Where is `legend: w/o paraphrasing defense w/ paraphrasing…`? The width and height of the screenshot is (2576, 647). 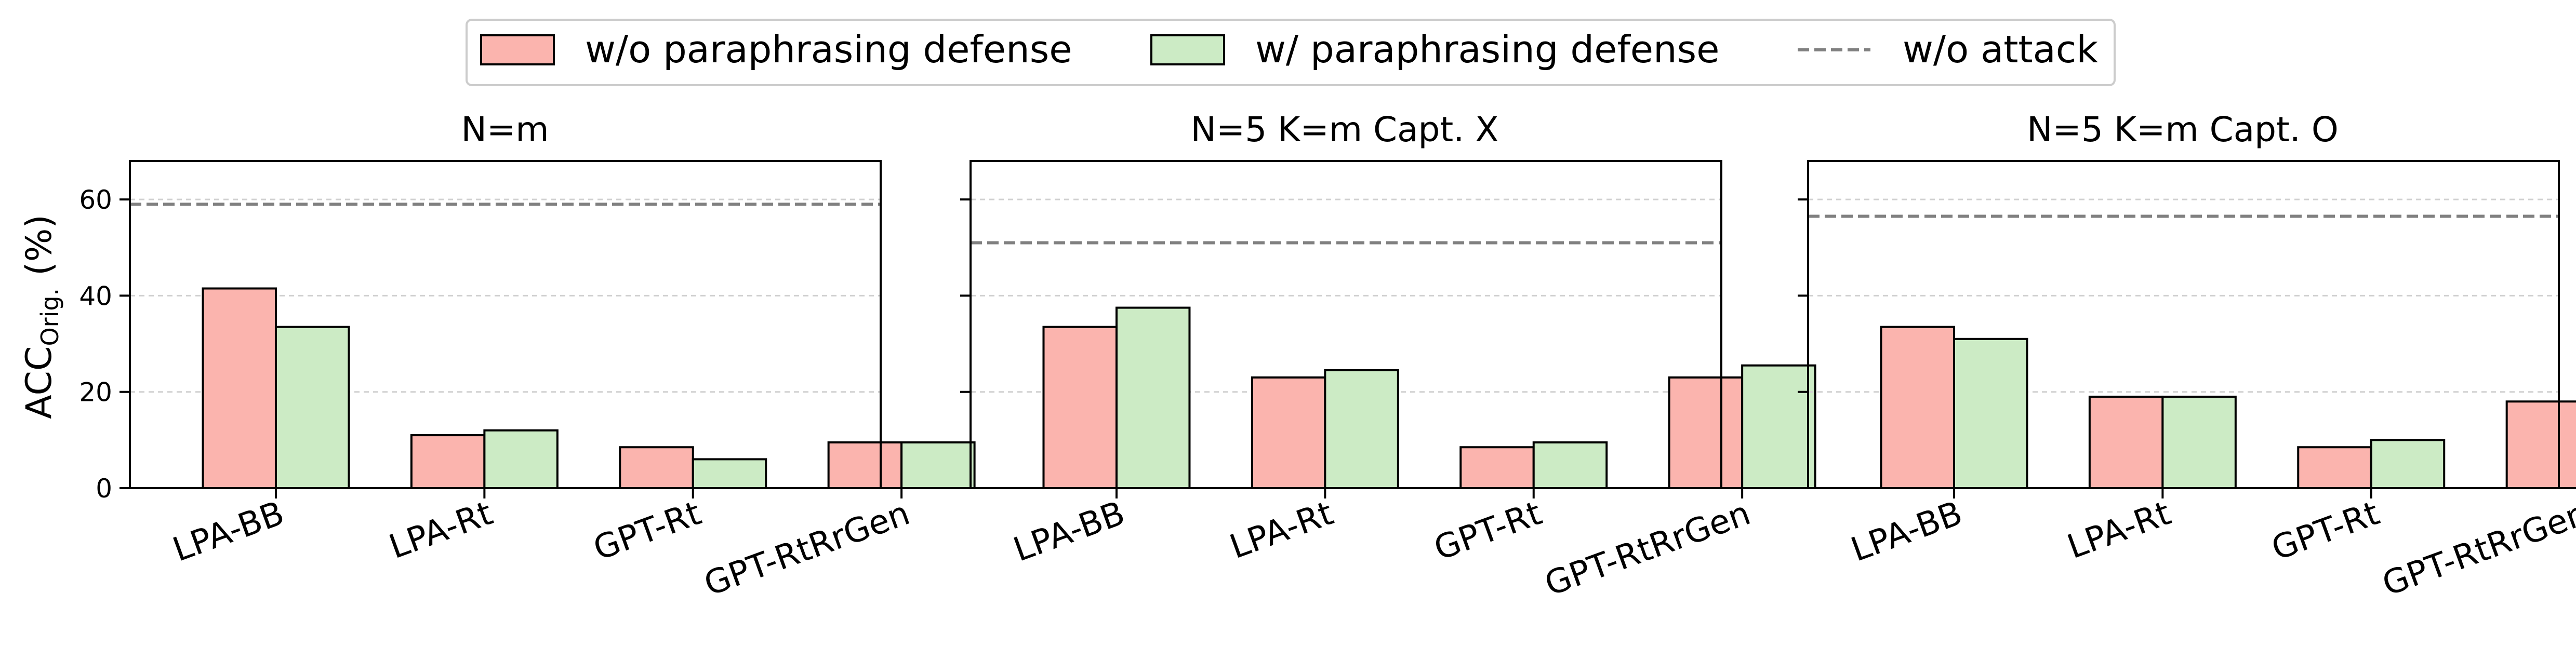
legend: w/o paraphrasing defense w/ paraphrasing… is located at coordinates (1291, 52).